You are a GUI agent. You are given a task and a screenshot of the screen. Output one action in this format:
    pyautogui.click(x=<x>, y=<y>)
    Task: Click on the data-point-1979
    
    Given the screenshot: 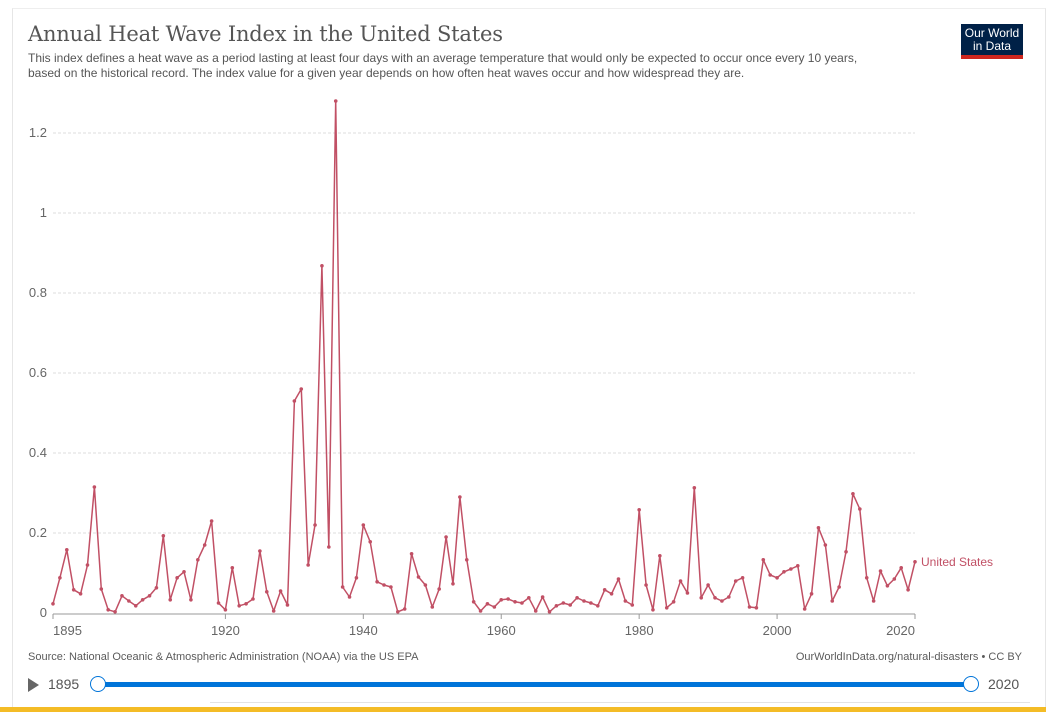 What is the action you would take?
    pyautogui.click(x=632, y=605)
    